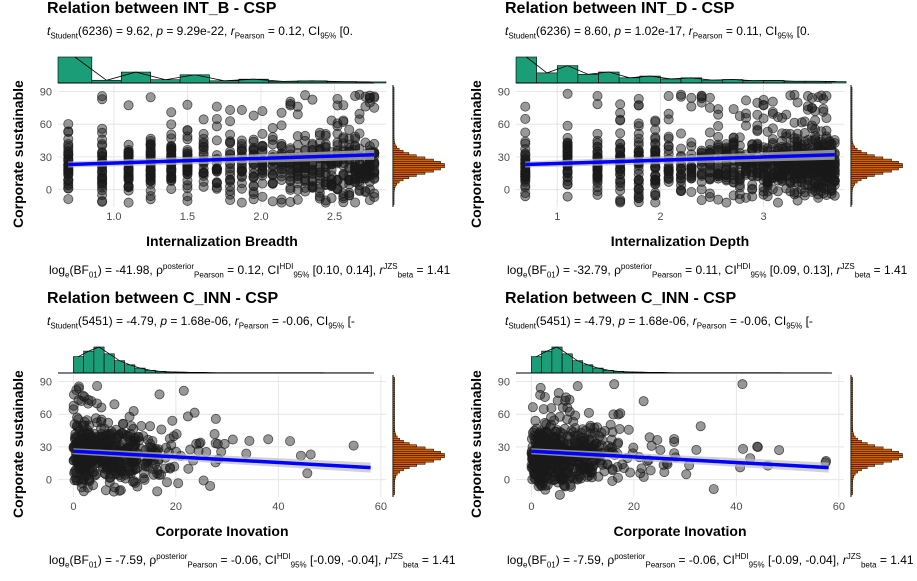  What do you see at coordinates (680, 241) in the screenshot?
I see `x-axis-label: Internalization Depth` at bounding box center [680, 241].